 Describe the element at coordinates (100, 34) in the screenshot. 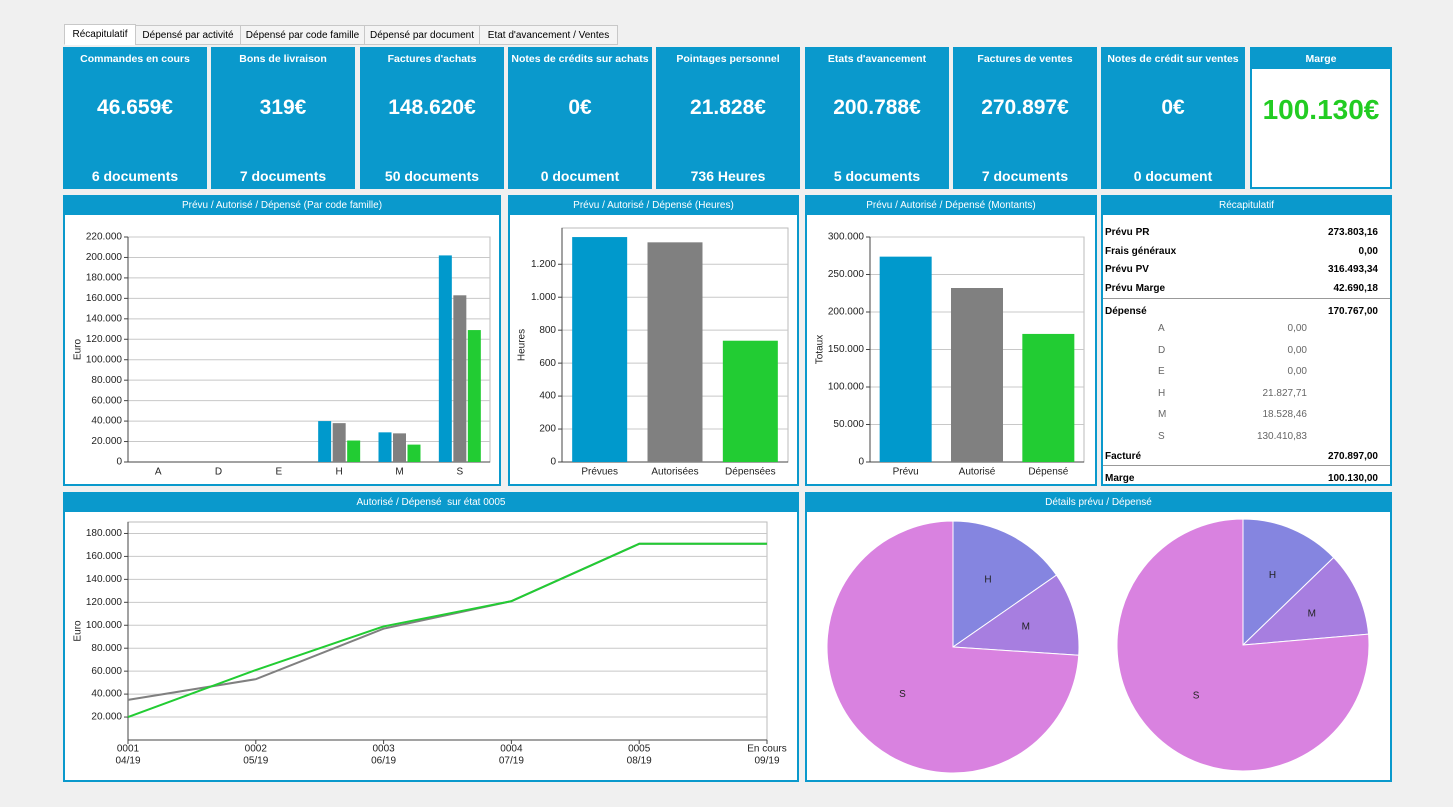

I see `tab: Récapitulatif` at that location.